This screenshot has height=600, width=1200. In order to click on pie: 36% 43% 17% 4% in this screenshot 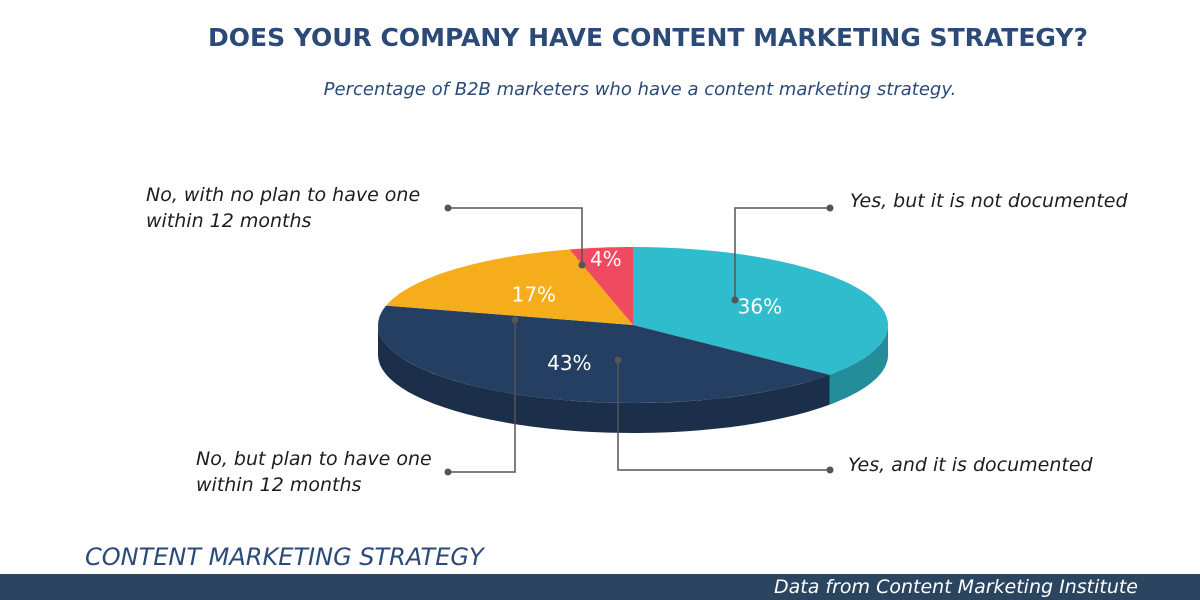, I will do `click(633, 340)`.